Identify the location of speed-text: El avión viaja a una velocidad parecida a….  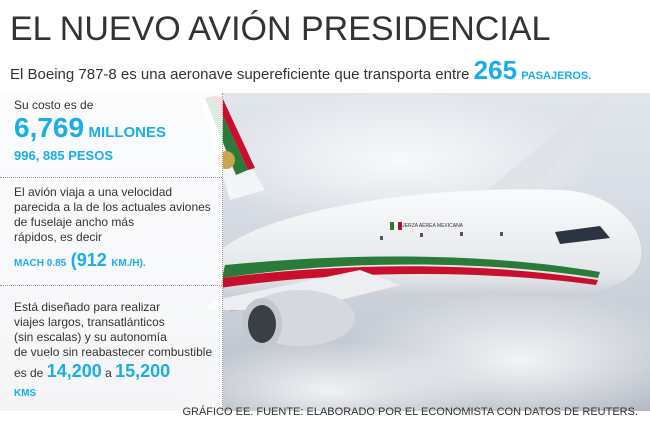
(112, 215).